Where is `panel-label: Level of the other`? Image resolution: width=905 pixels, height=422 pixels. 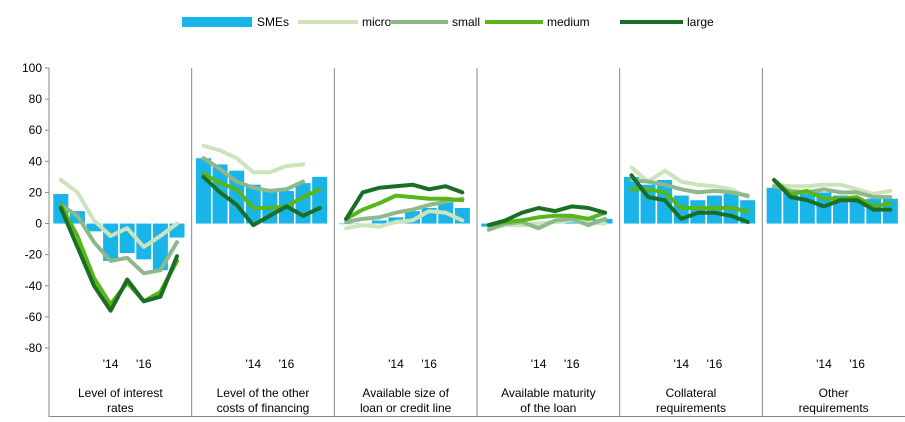 panel-label: Level of the other is located at coordinates (263, 393).